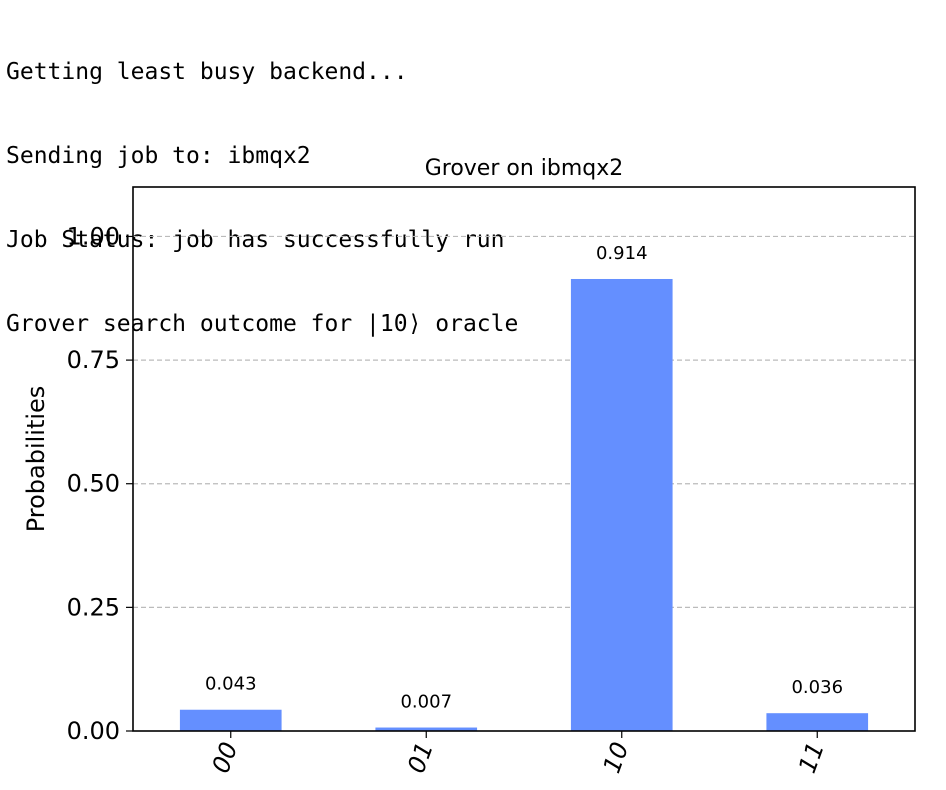  What do you see at coordinates (158, 156) in the screenshot?
I see `console-line-job-sent: Sending job to: ibmqx2` at bounding box center [158, 156].